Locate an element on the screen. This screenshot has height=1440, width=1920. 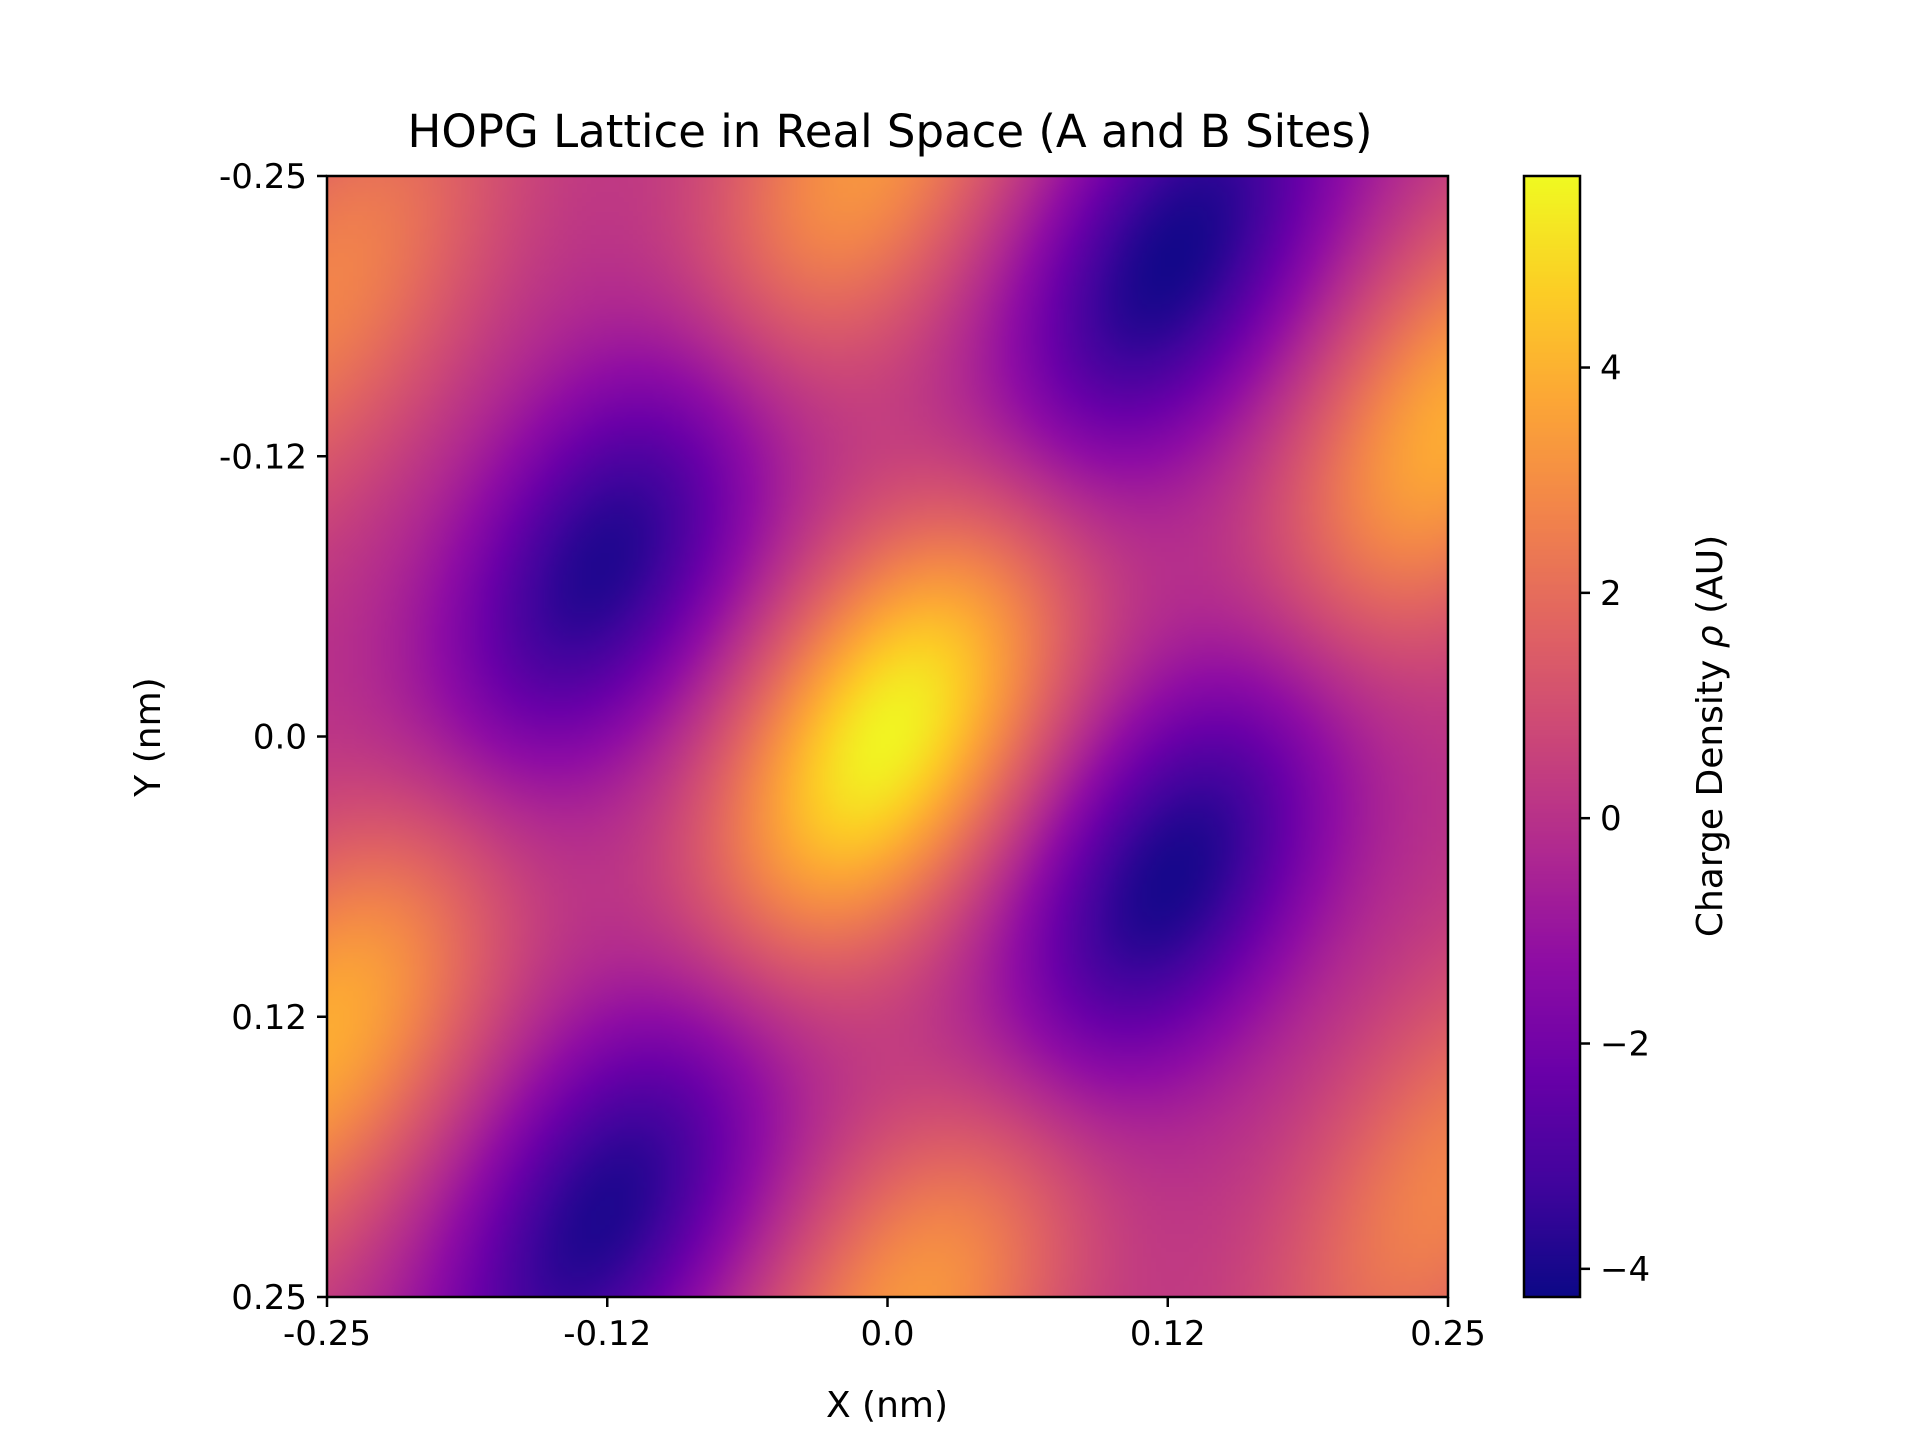
y-tick-label: -0.12 is located at coordinates (263, 457).